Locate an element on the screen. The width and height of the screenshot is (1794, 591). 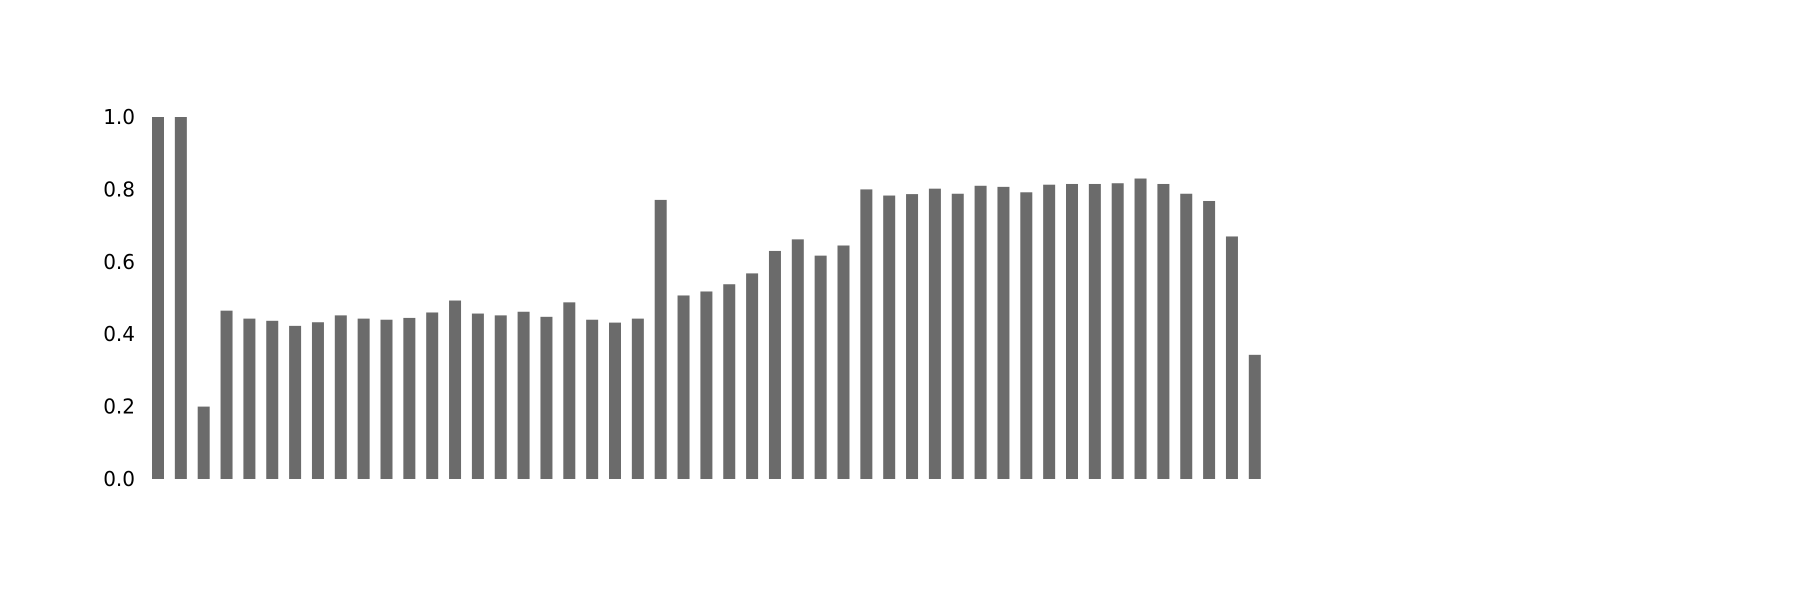
y-tick-label: 0.4 is located at coordinates (119, 334).